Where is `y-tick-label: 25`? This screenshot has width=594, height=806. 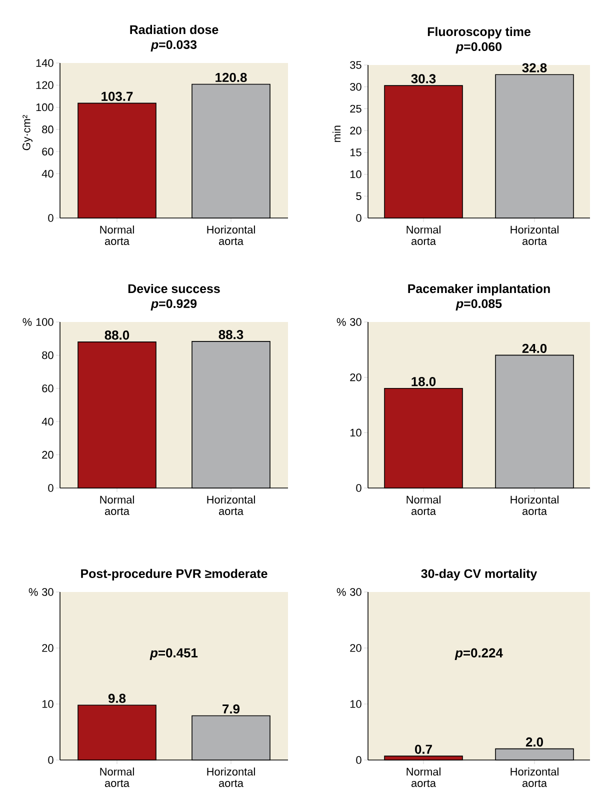 y-tick-label: 25 is located at coordinates (356, 108).